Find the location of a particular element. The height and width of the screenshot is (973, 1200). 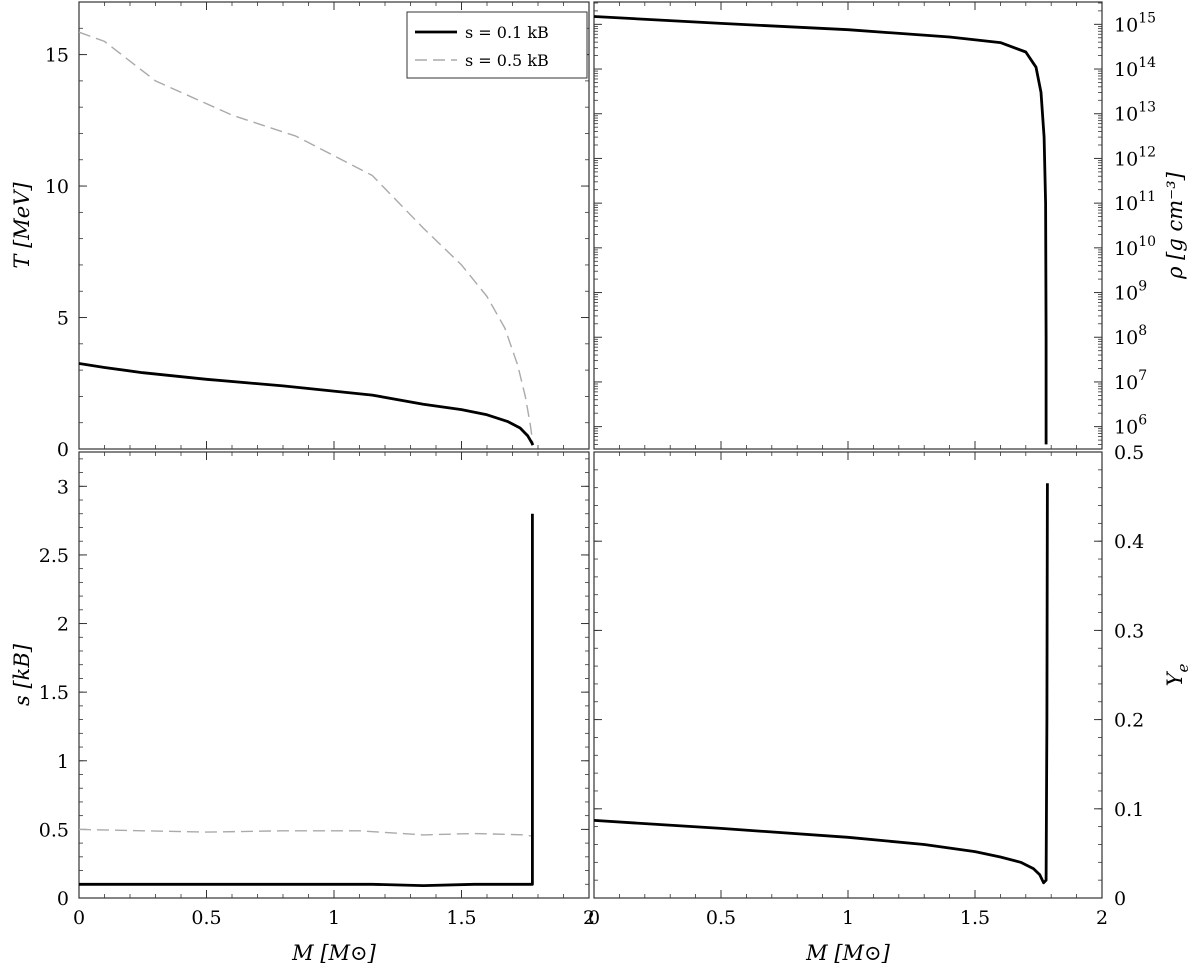

y-tick-label: 10⁹ is located at coordinates (1130, 292).